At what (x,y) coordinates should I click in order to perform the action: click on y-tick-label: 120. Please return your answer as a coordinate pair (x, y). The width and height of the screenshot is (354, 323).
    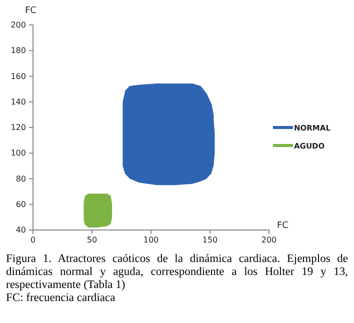
    Looking at the image, I should click on (18, 127).